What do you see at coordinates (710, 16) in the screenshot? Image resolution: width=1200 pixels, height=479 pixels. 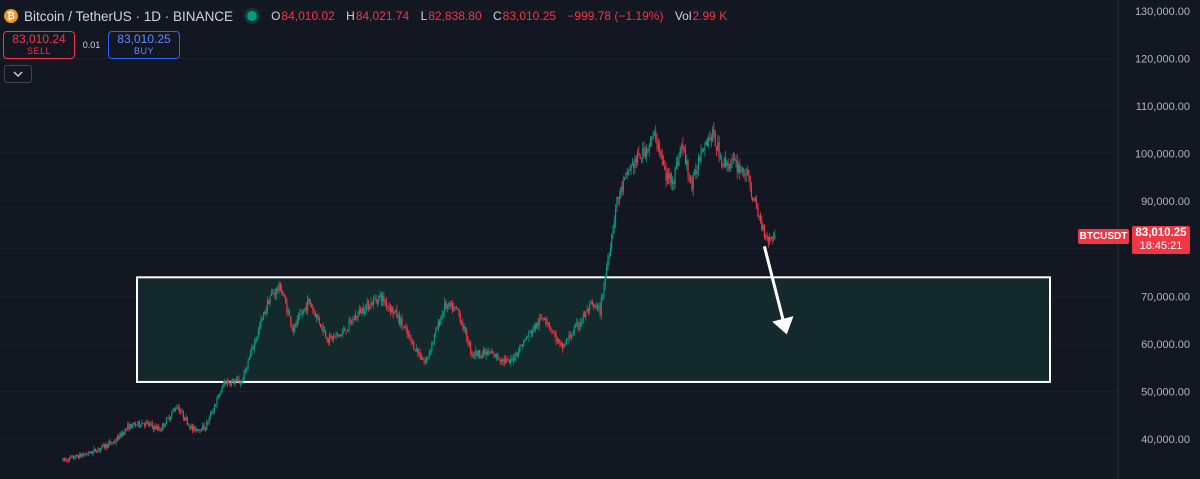 I see `volume-value: 2.99 K` at bounding box center [710, 16].